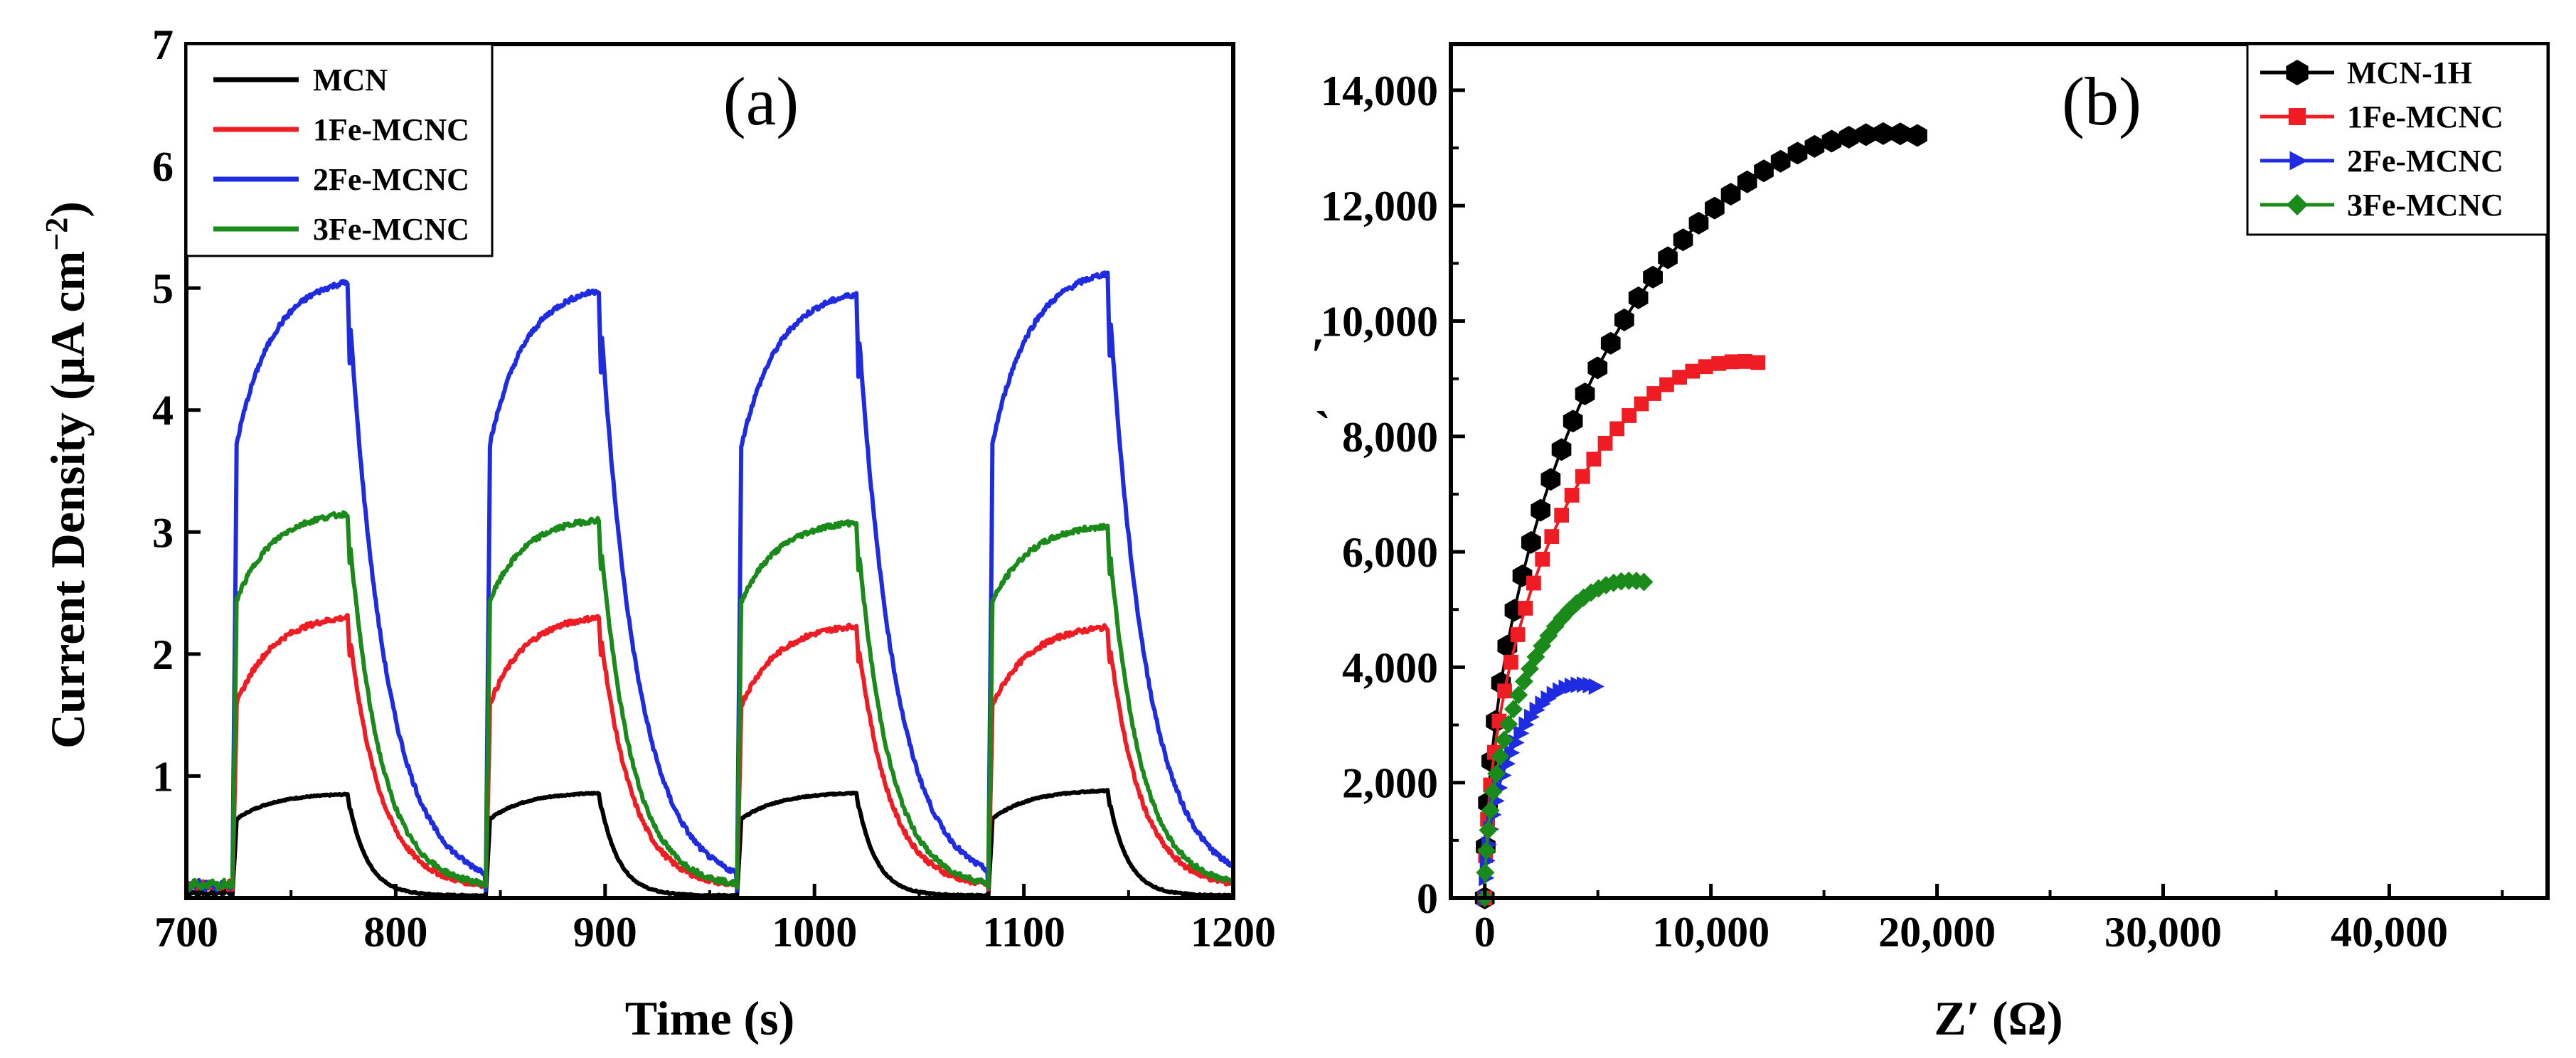 Image resolution: width=2576 pixels, height=1058 pixels. I want to click on panel-a-legend-label: 1Fe-MCNC, so click(391, 130).